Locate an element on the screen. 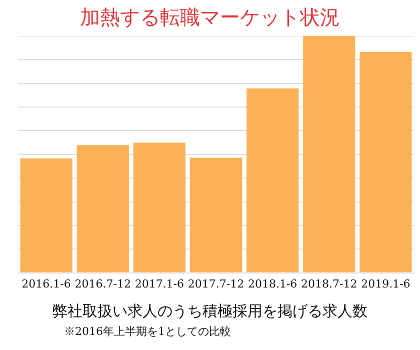 This screenshot has width=420, height=350. x-tick-label: 2018.7-12 is located at coordinates (329, 283).